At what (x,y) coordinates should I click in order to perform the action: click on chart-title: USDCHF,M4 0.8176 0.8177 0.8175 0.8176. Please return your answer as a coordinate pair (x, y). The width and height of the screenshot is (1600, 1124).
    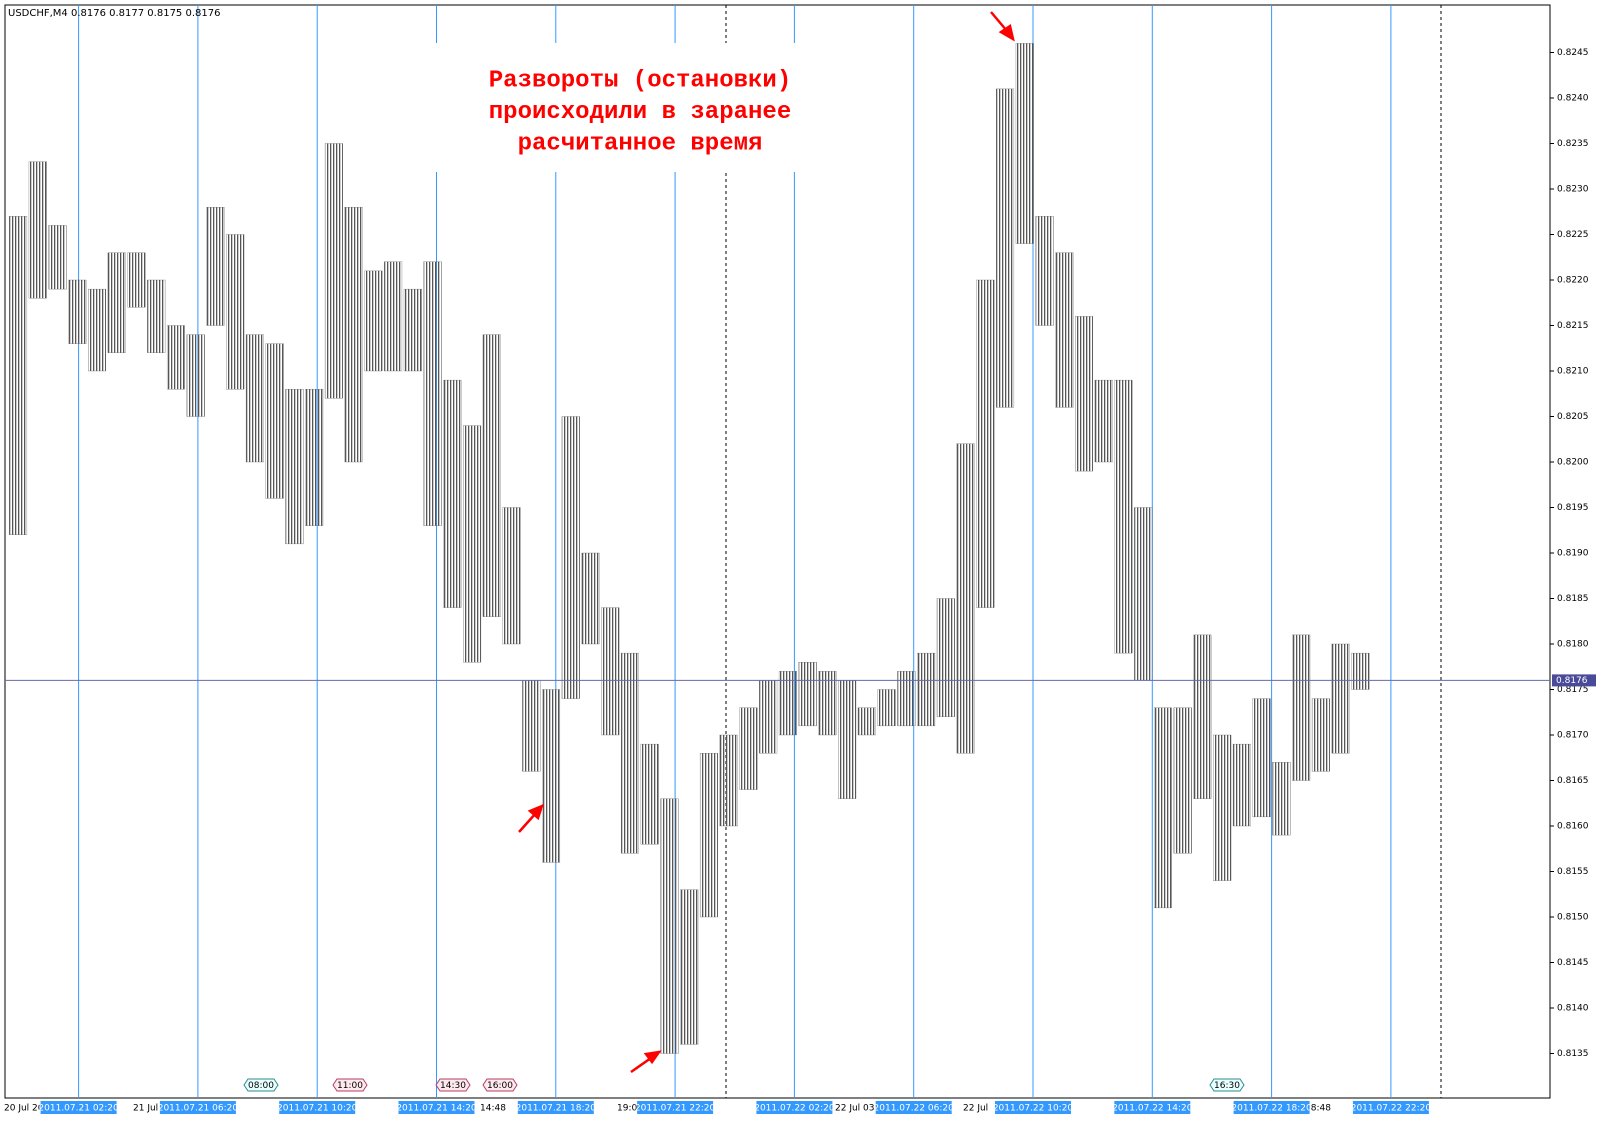
    Looking at the image, I should click on (114, 13).